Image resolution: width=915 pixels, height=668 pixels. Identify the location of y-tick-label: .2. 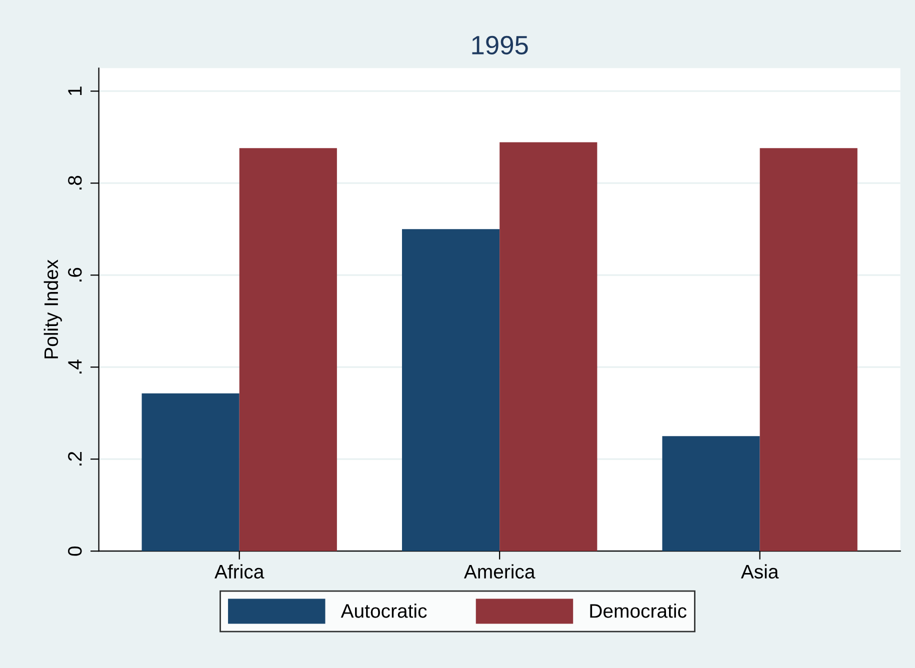
(75, 459).